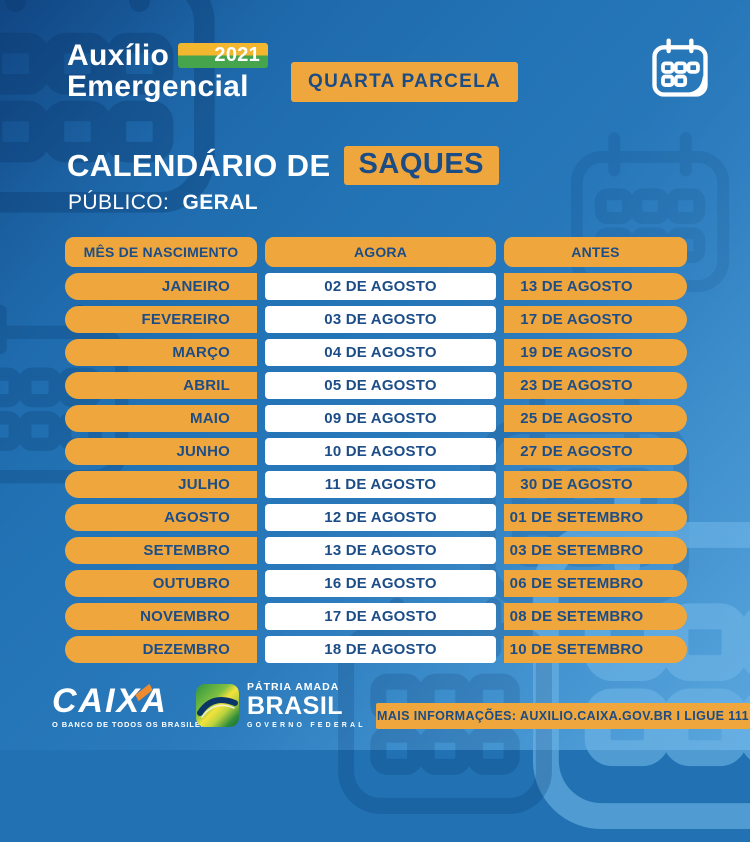  Describe the element at coordinates (161, 319) in the screenshot. I see `month-cell: FEVEREIRO` at that location.